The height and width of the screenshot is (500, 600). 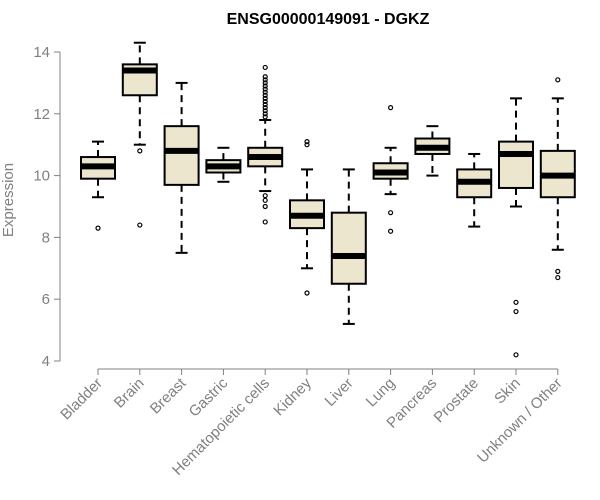 What do you see at coordinates (47, 207) in the screenshot?
I see `y-axis: 4 6 8 10 12 14` at bounding box center [47, 207].